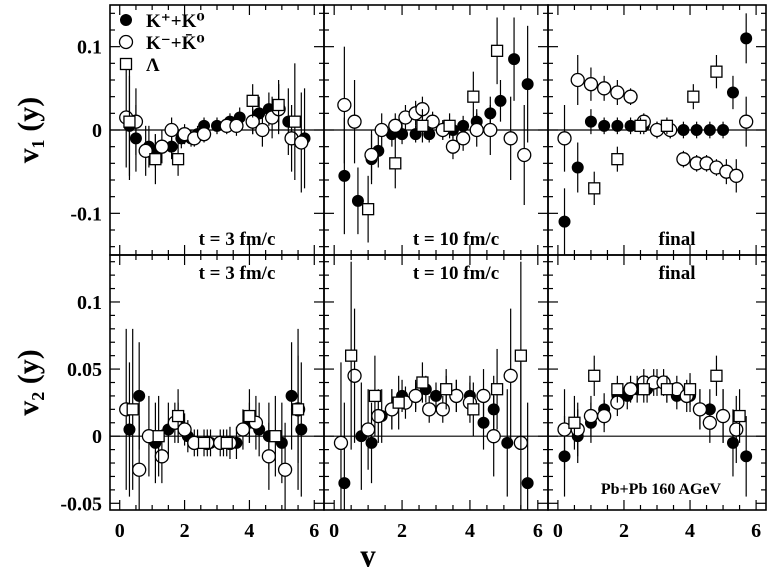 The height and width of the screenshot is (567, 772). I want to click on panel-1-2: t = 10 fm/c, so click(436, 133).